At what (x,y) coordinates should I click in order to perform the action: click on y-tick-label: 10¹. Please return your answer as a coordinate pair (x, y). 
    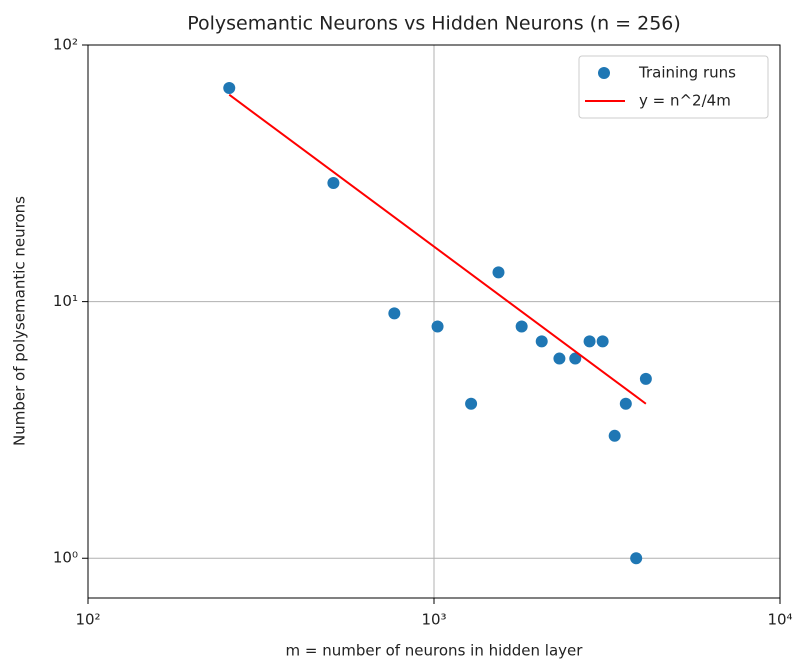
    Looking at the image, I should click on (65, 301).